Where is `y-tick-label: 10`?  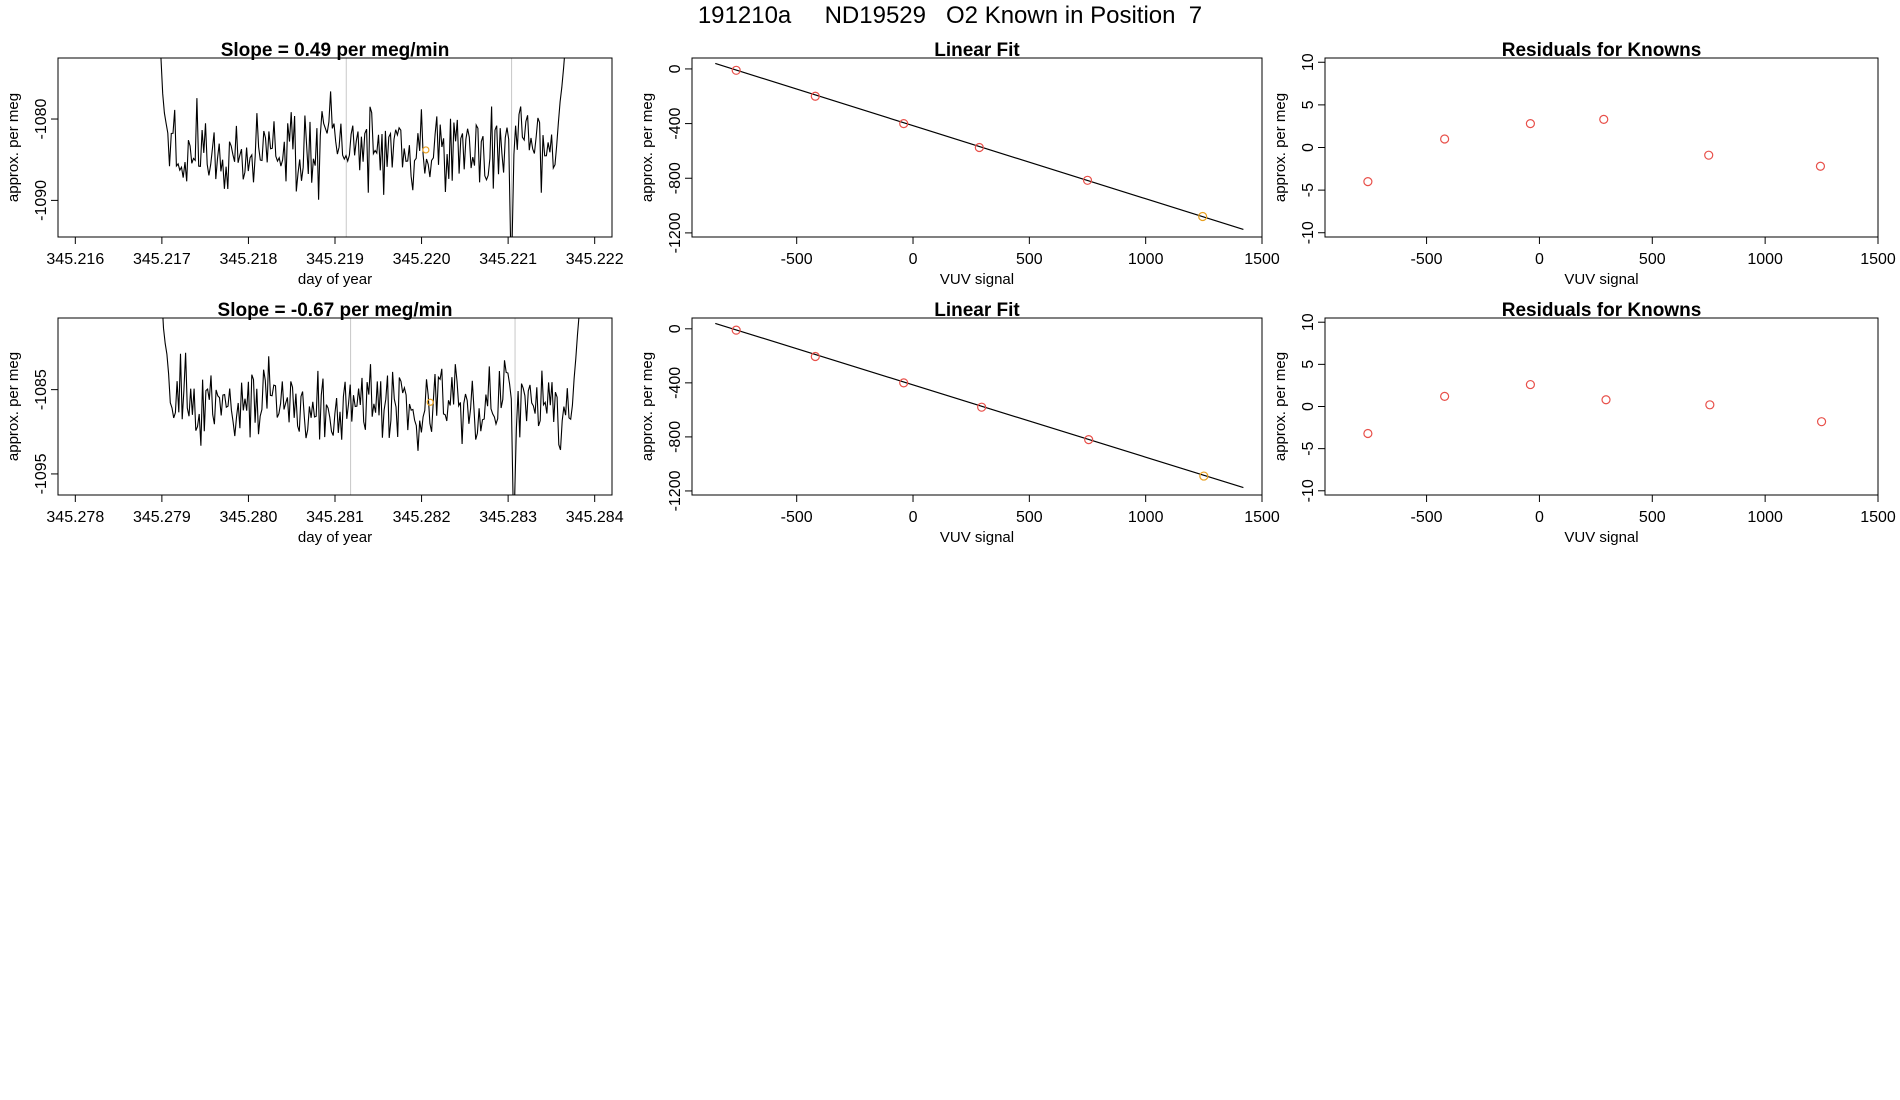
y-tick-label: 10 is located at coordinates (1308, 322).